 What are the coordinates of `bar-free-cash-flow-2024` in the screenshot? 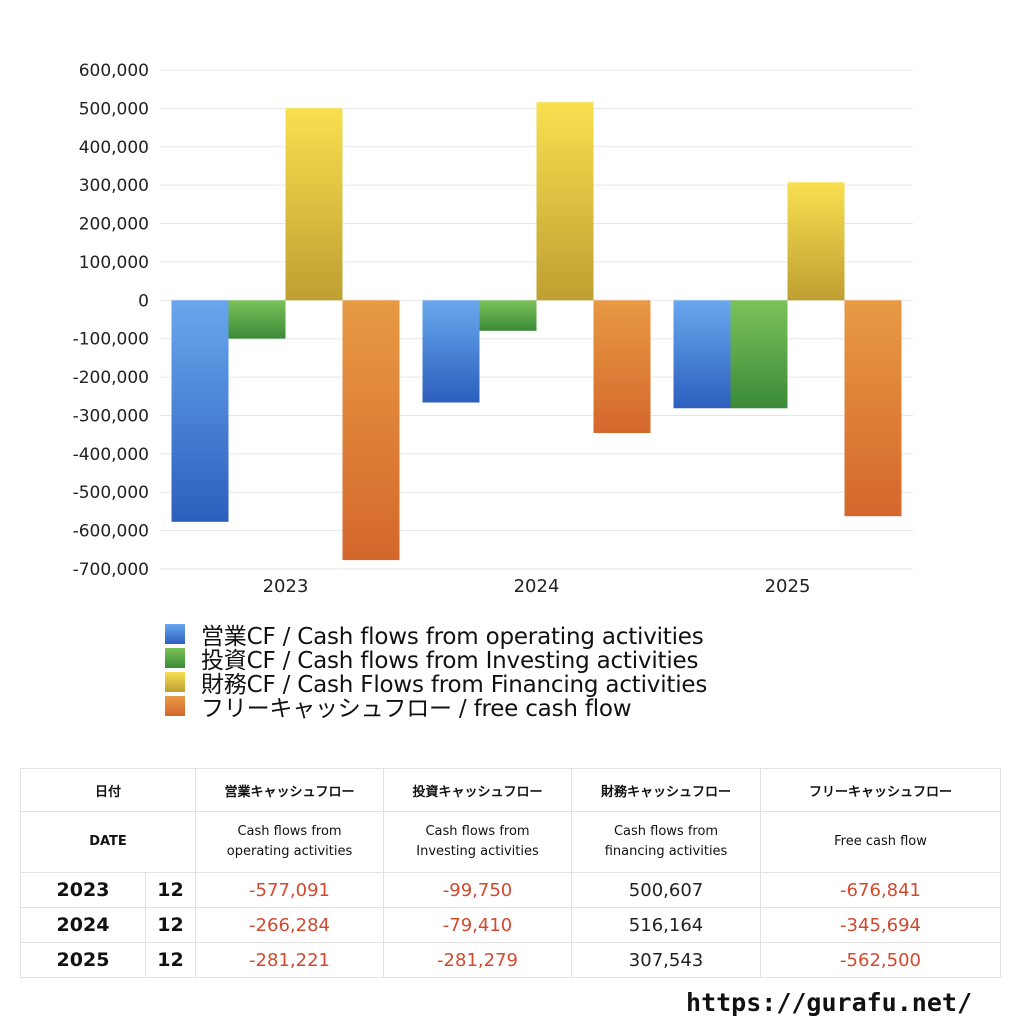 It's located at (622, 367).